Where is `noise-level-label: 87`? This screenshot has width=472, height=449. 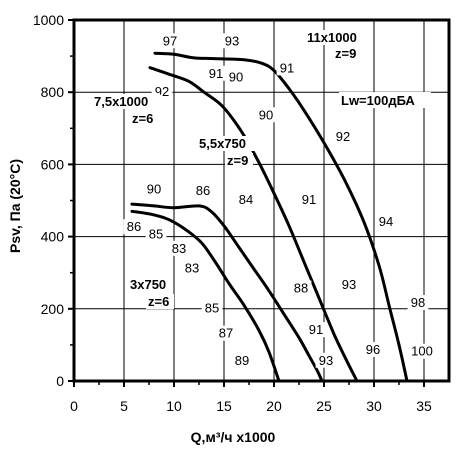
noise-level-label: 87 is located at coordinates (226, 333).